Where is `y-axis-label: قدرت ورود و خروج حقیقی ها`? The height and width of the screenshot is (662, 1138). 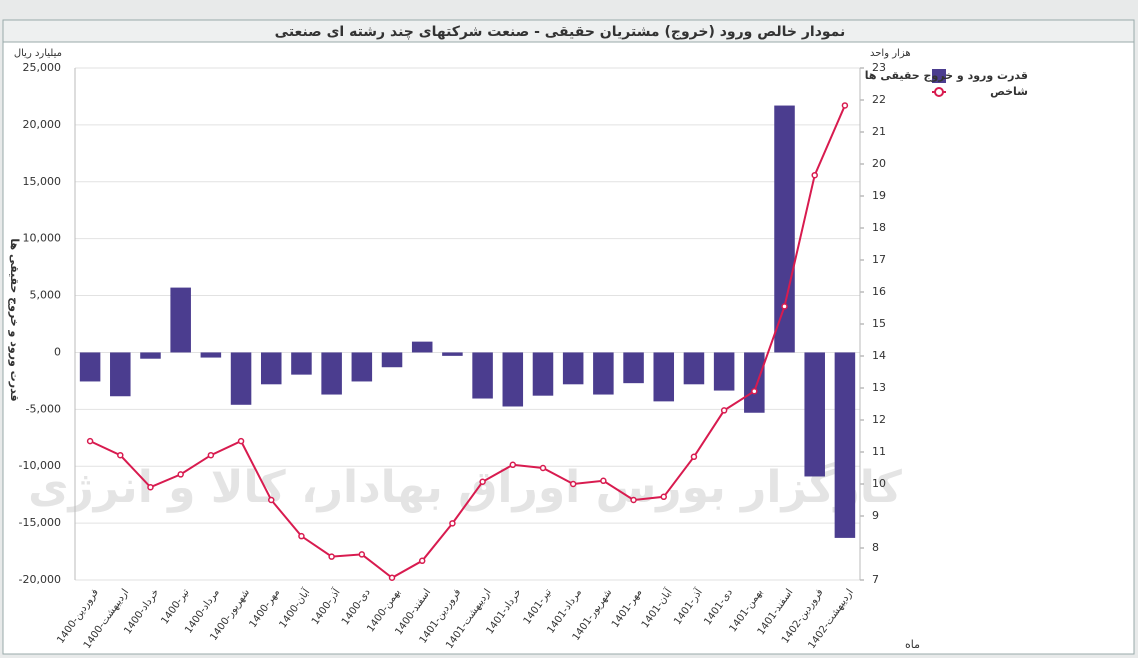 y-axis-label: قدرت ورود و خروج حقیقی ها is located at coordinates (14, 319).